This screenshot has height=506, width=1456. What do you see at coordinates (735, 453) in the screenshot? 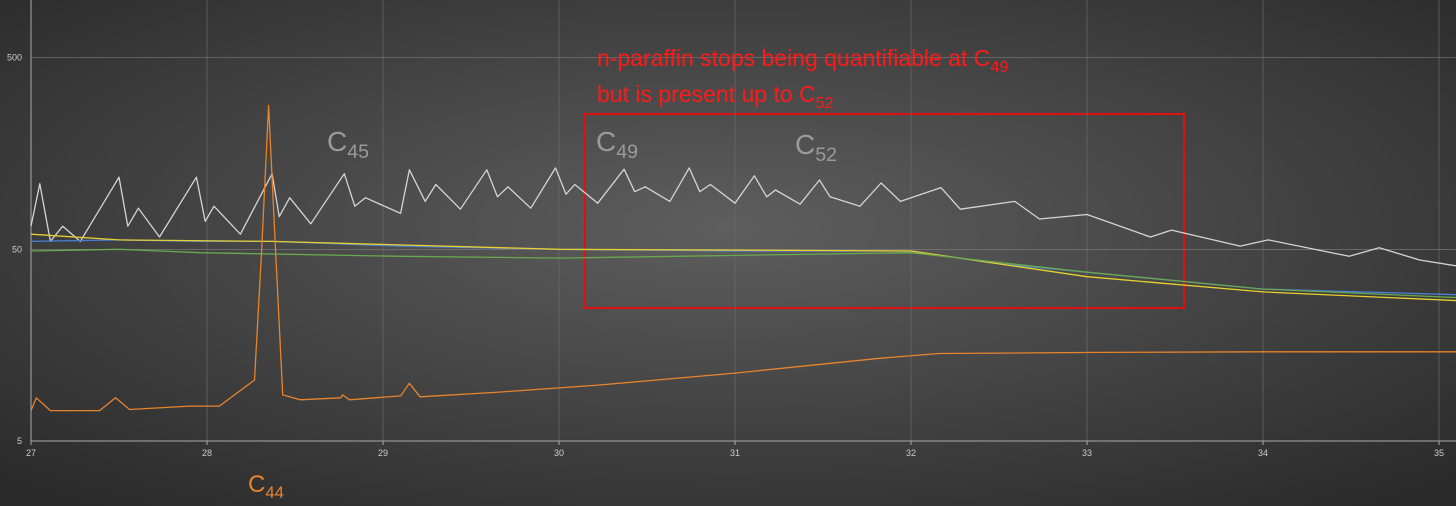
I see `x-tick-label: 31` at bounding box center [735, 453].